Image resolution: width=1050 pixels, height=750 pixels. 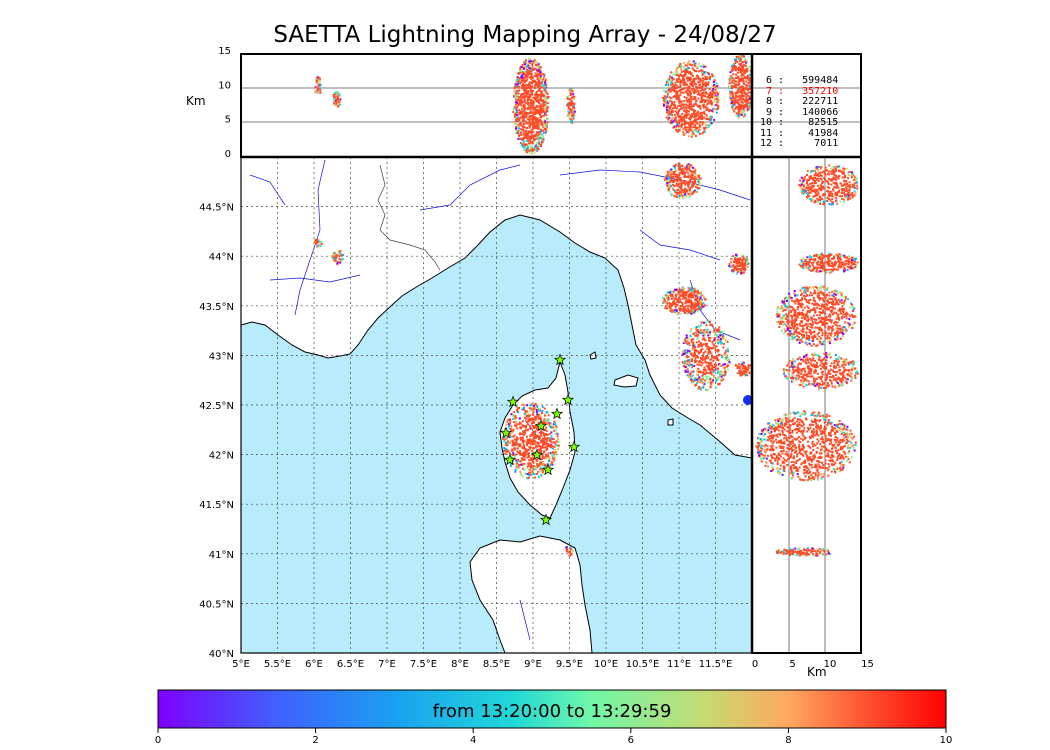 What do you see at coordinates (679, 664) in the screenshot?
I see `lon-tick-label: 11°E` at bounding box center [679, 664].